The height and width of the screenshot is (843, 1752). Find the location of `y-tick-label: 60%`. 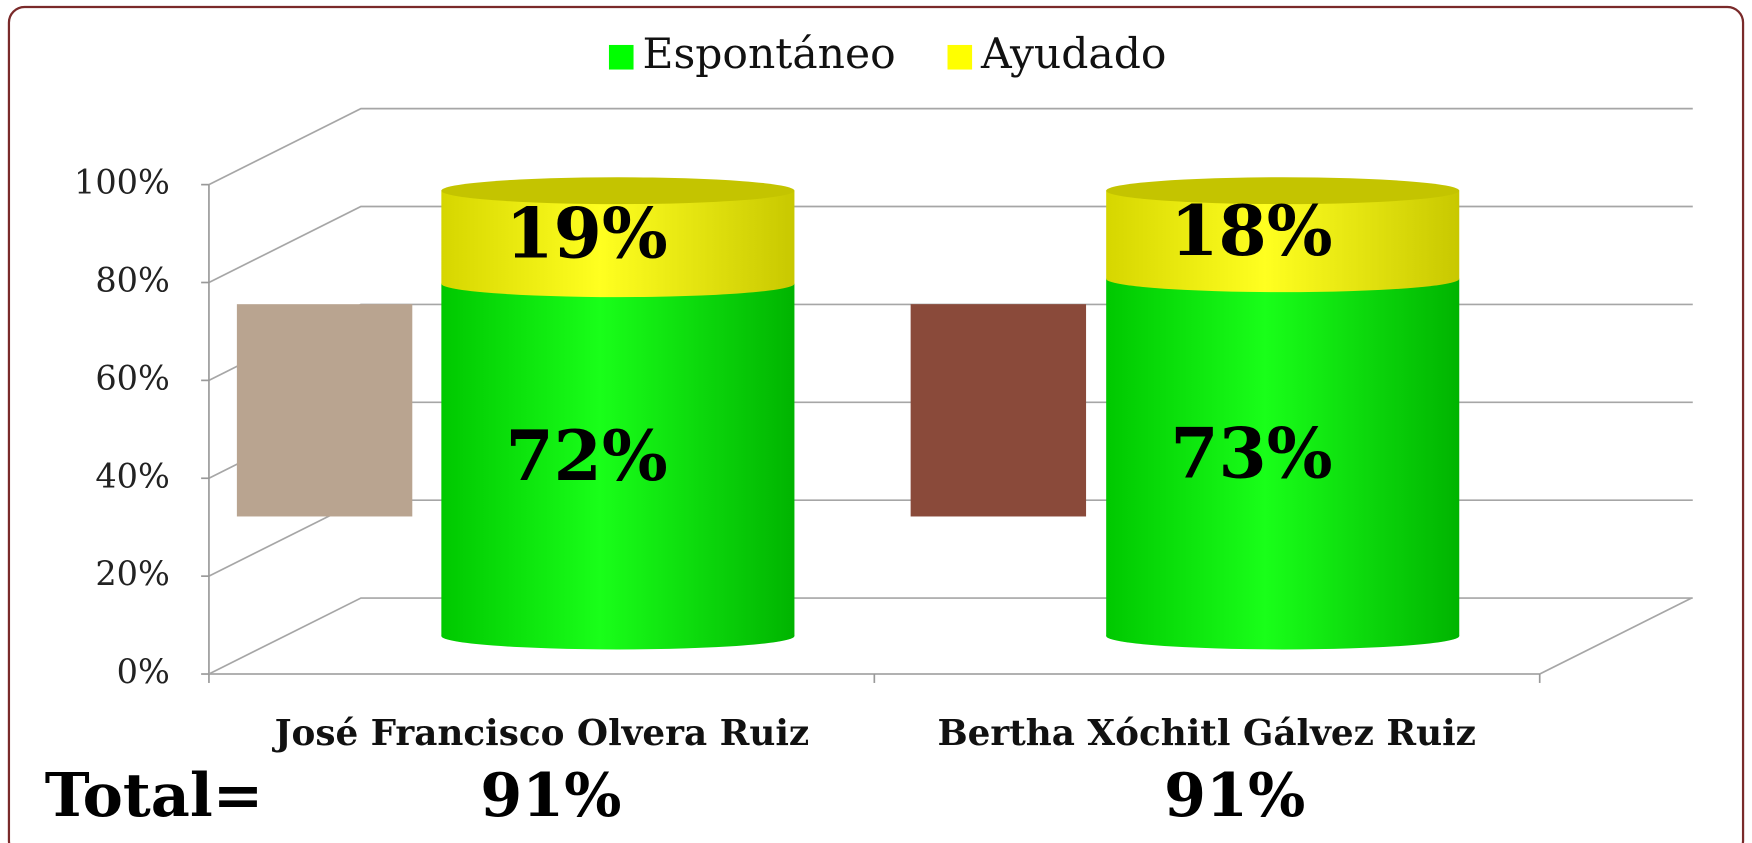

y-tick-label: 60% is located at coordinates (132, 377).